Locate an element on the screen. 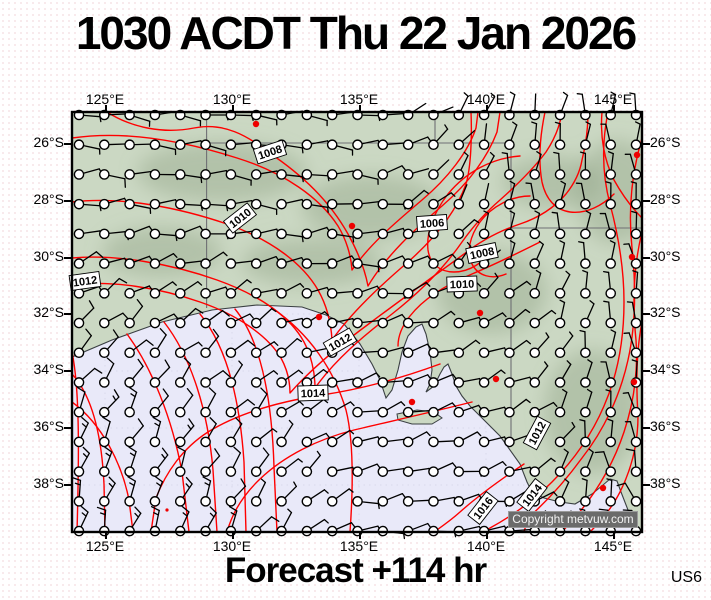 This screenshot has height=600, width=711. lat-label-left: 30°S is located at coordinates (48, 256).